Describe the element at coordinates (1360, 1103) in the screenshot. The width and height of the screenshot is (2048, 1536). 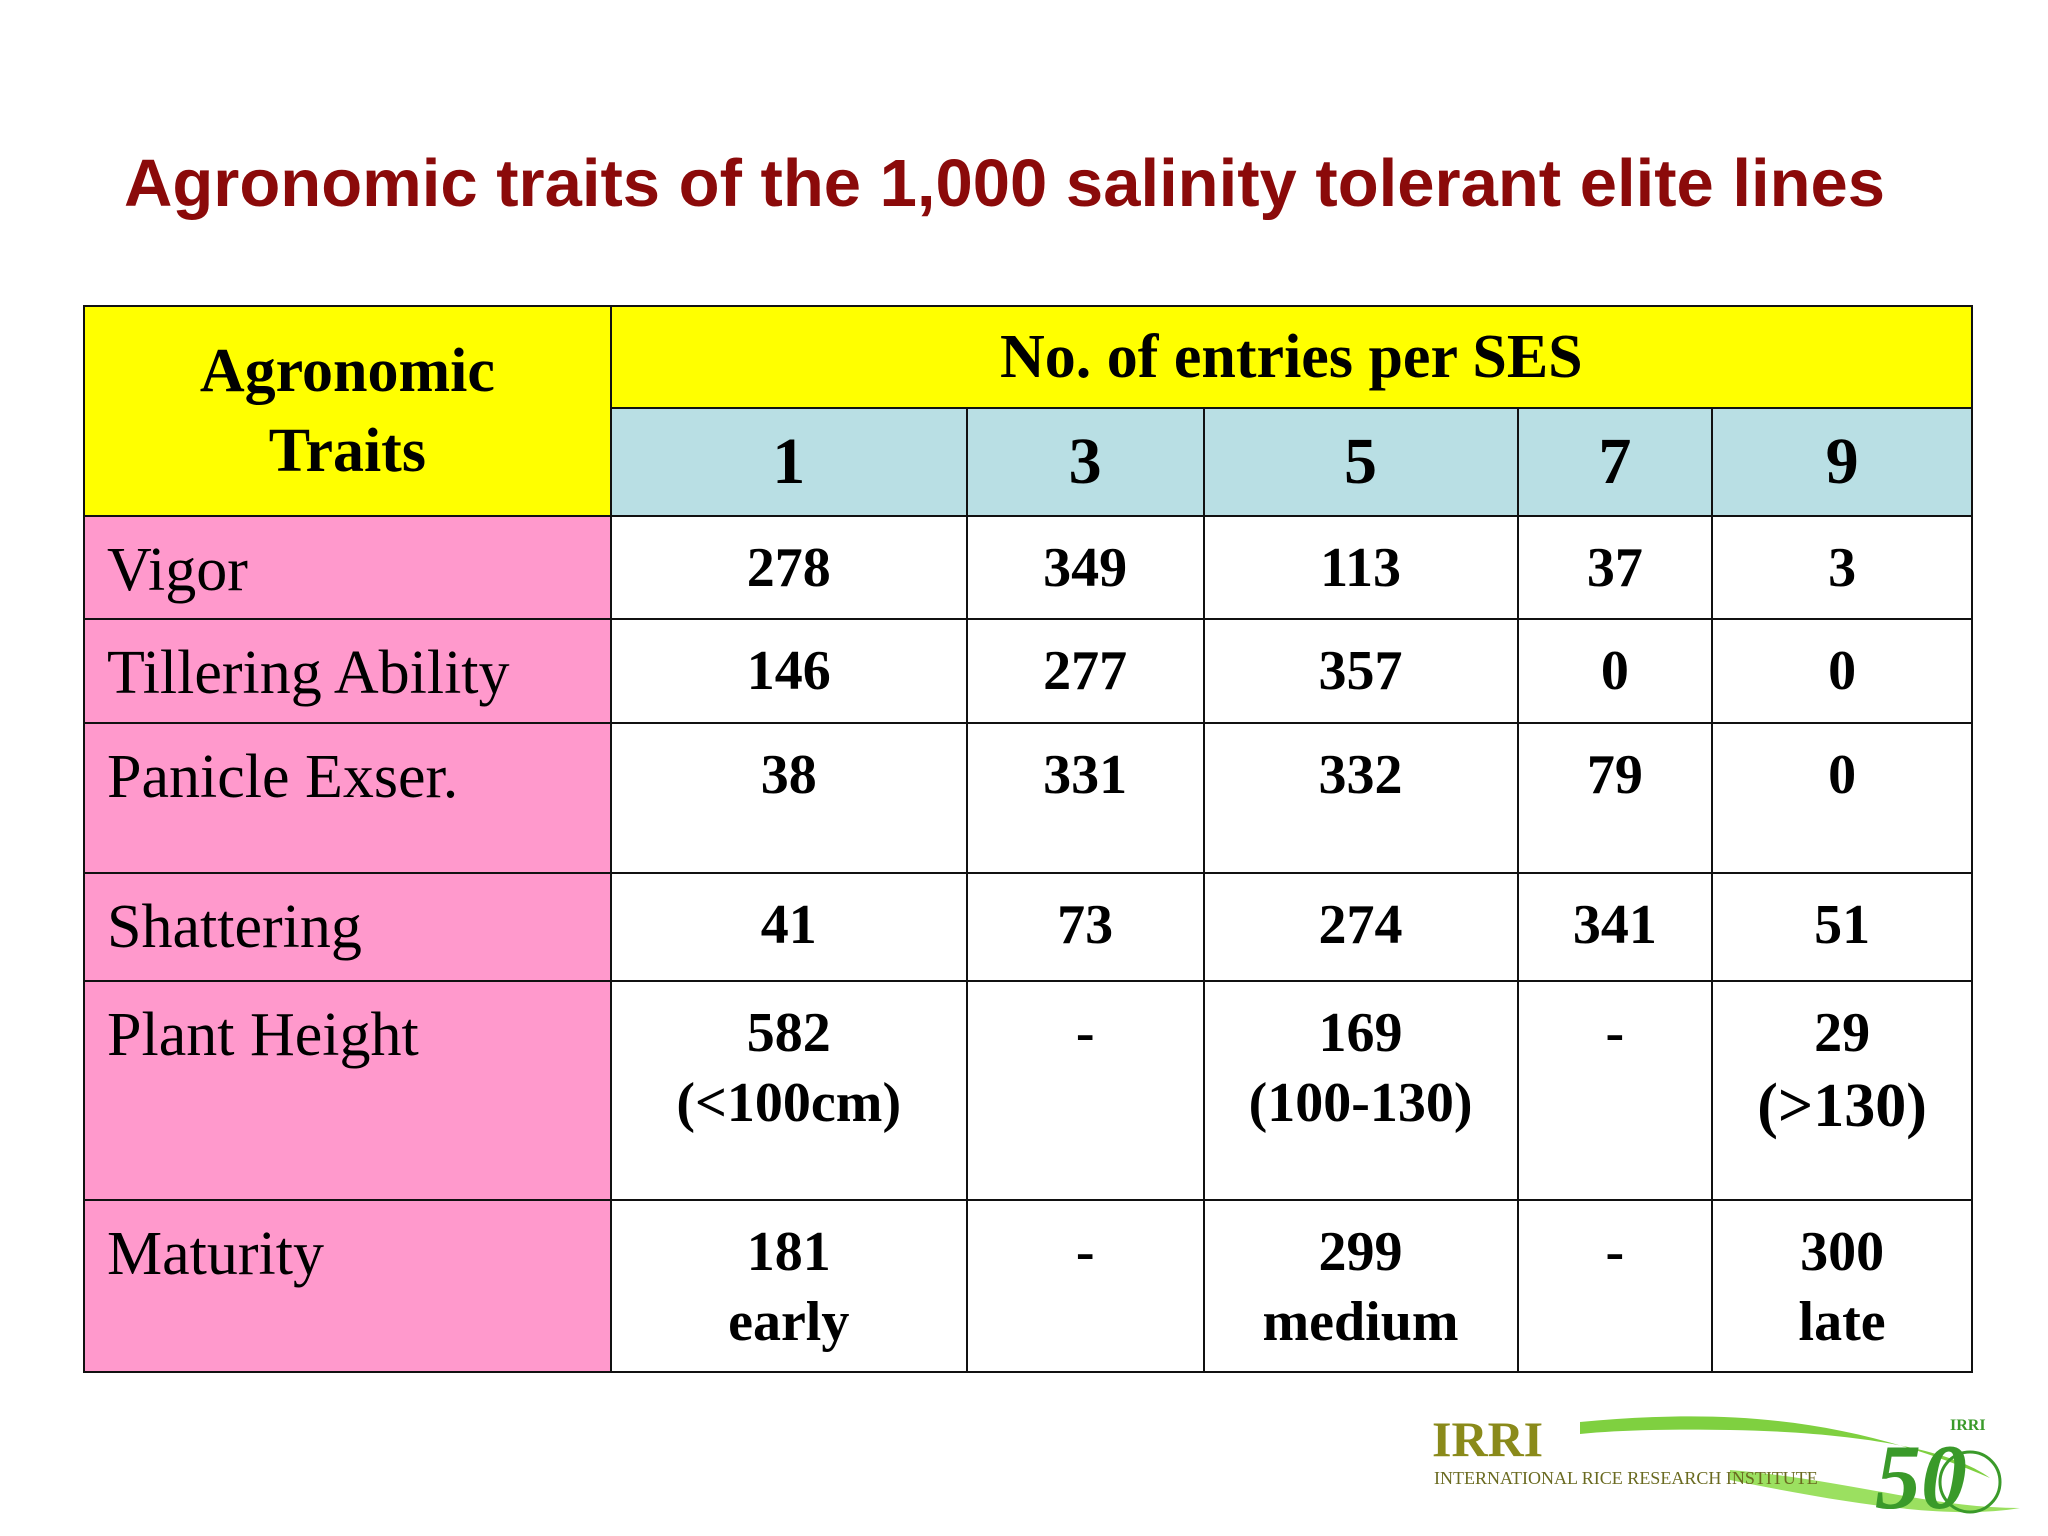
I see `cell-note: (100-130)` at that location.